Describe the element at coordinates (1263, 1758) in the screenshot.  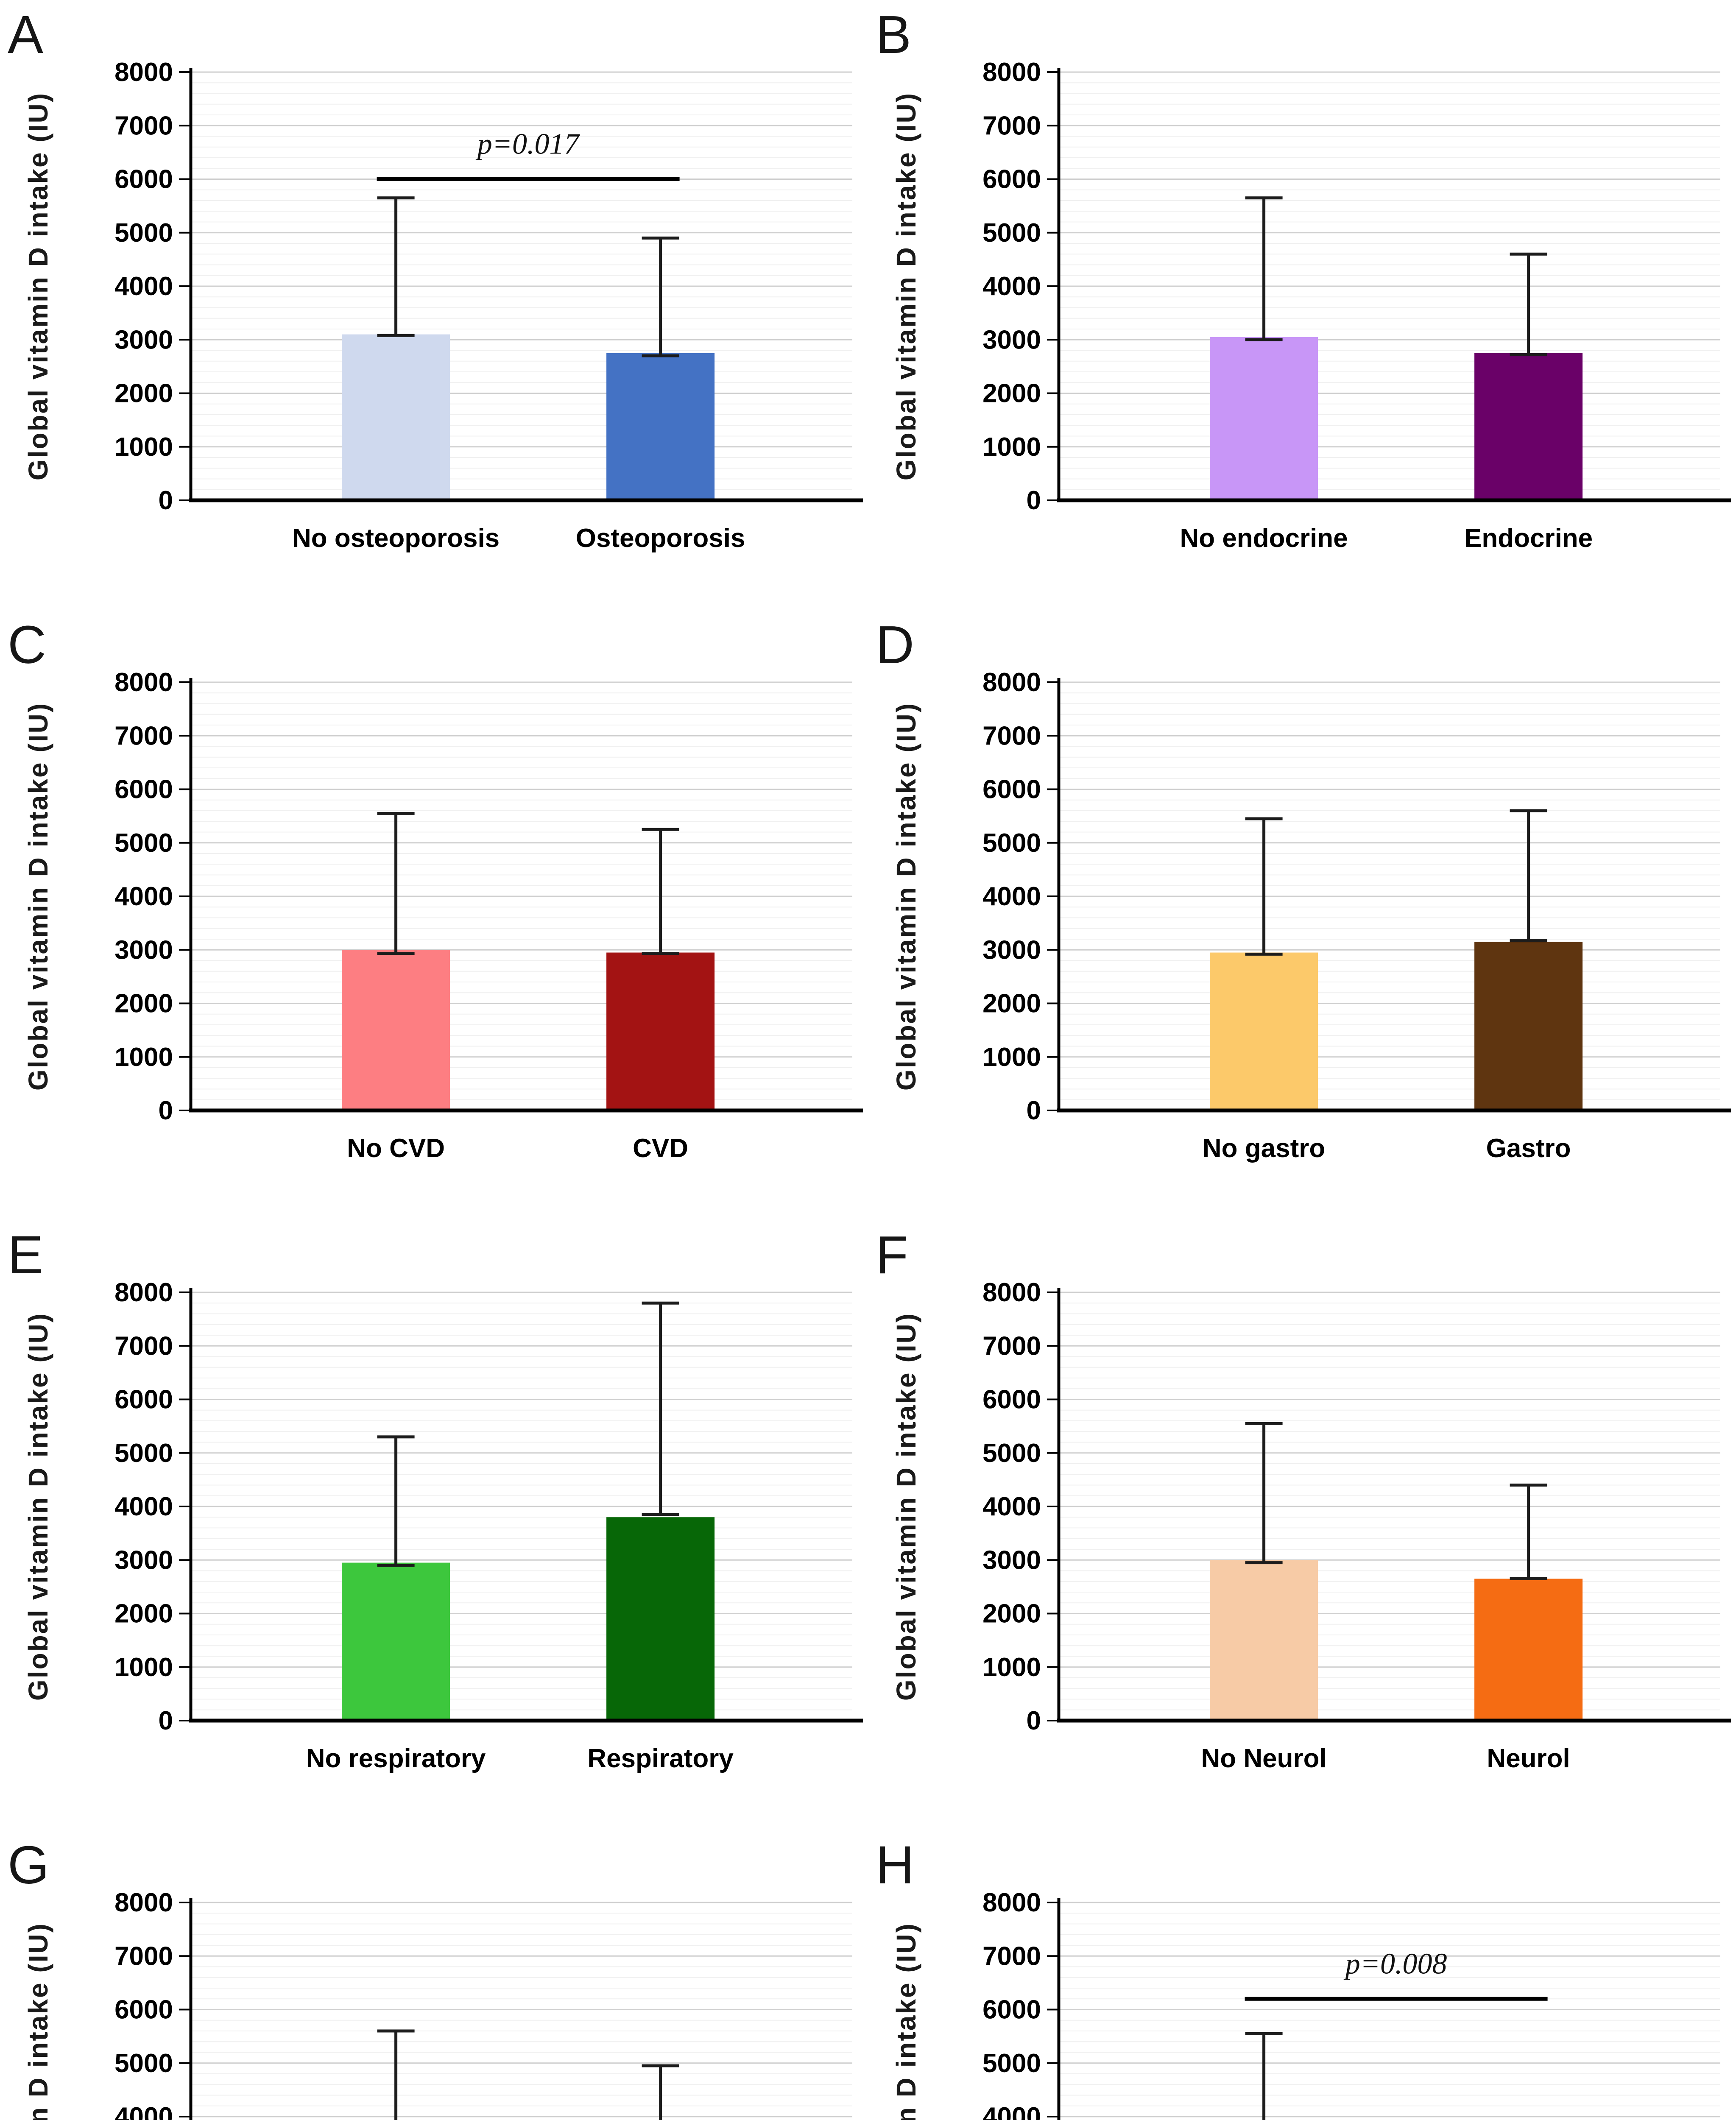
I see `category-label: No Neurol` at that location.